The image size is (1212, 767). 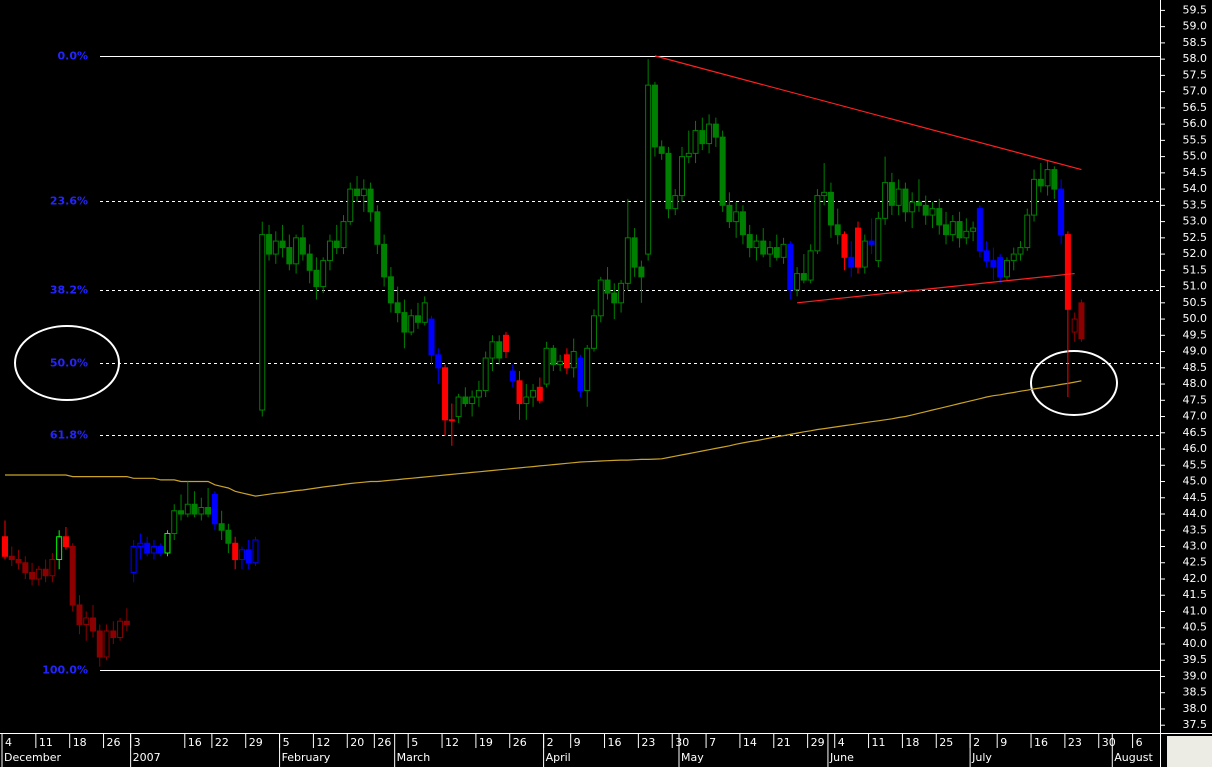 I want to click on x-tick-label: 9, so click(x=577, y=742).